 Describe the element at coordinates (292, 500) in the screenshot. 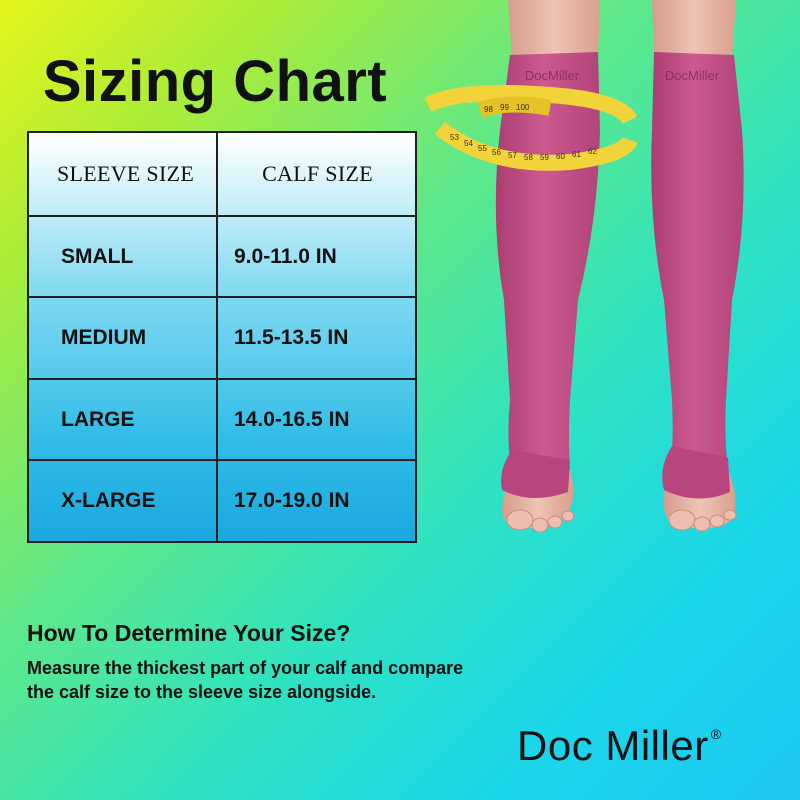

I see `calf-range: 17.0-19.0 IN` at that location.